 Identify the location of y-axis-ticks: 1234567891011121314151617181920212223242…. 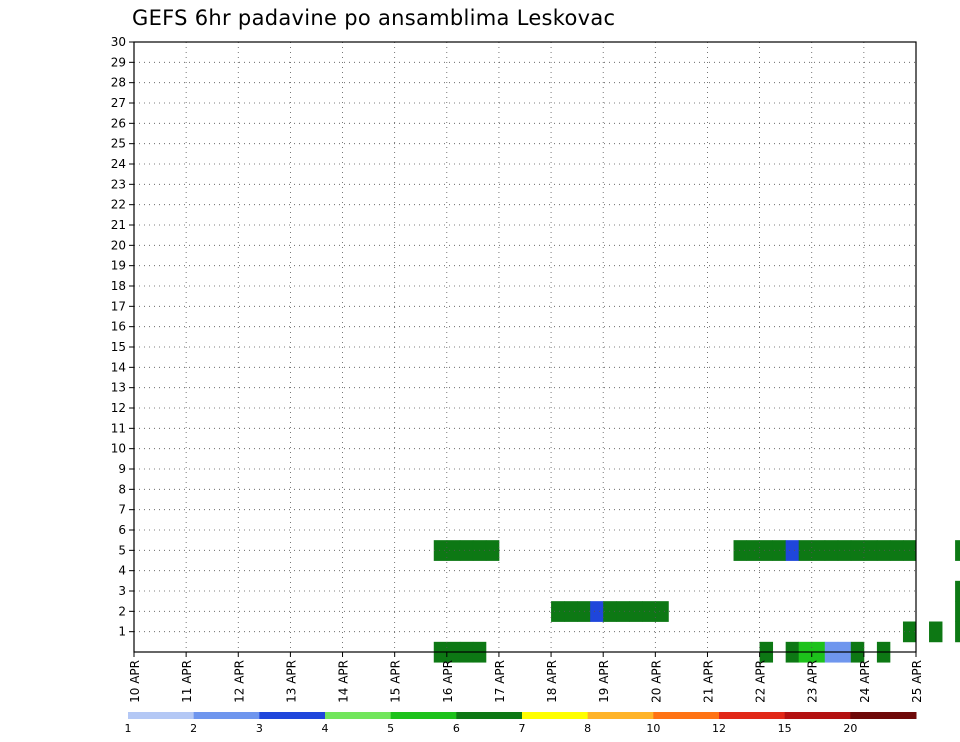
(122, 337).